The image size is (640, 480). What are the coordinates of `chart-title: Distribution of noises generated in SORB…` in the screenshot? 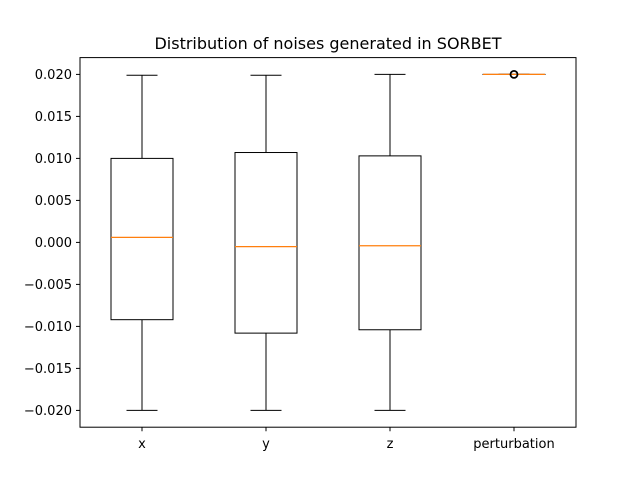 It's located at (327, 43).